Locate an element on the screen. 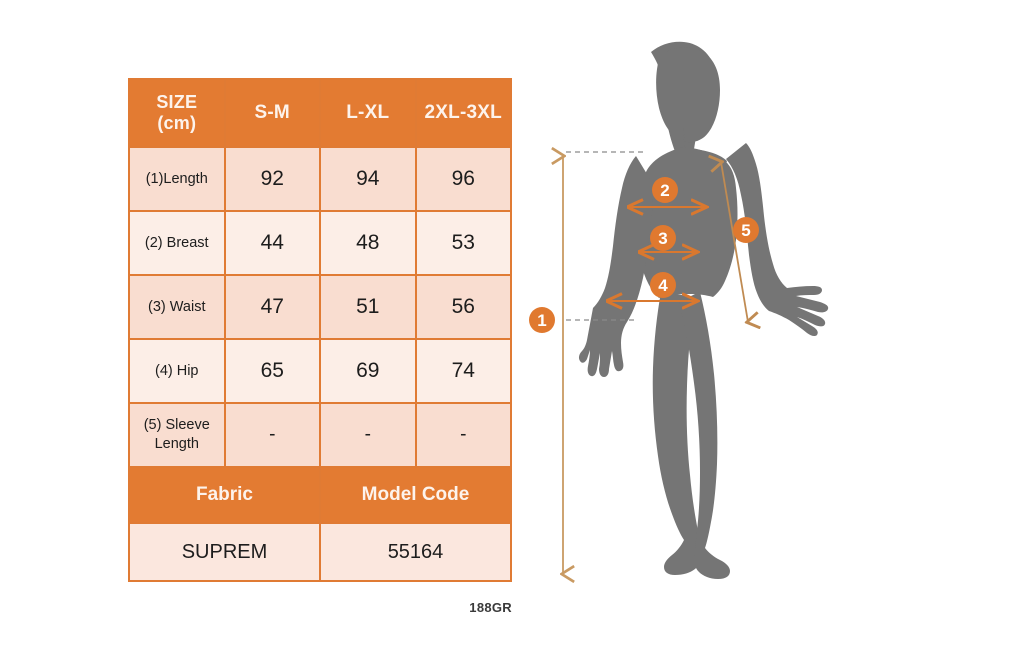  header-size-line1: SIZE is located at coordinates (177, 101).